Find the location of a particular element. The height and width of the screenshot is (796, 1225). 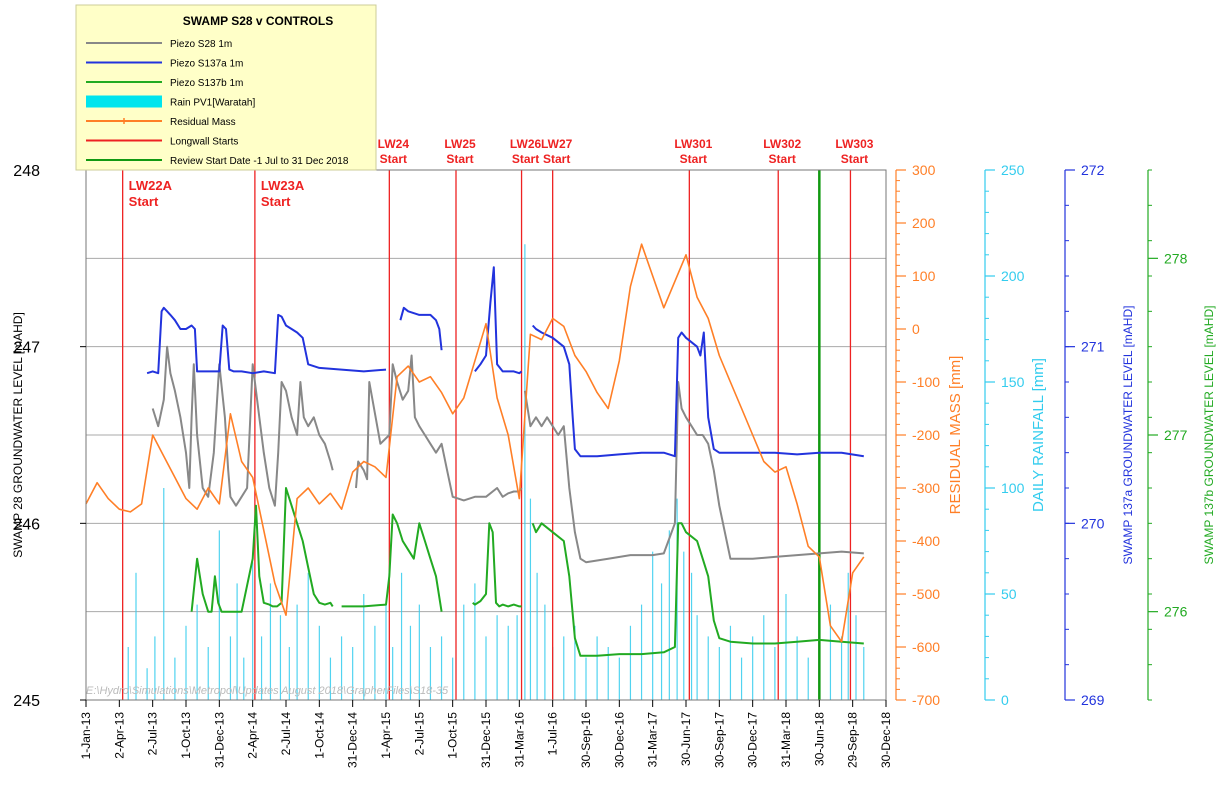

x-tick-label: 30-Dec-17 is located at coordinates (753, 740).